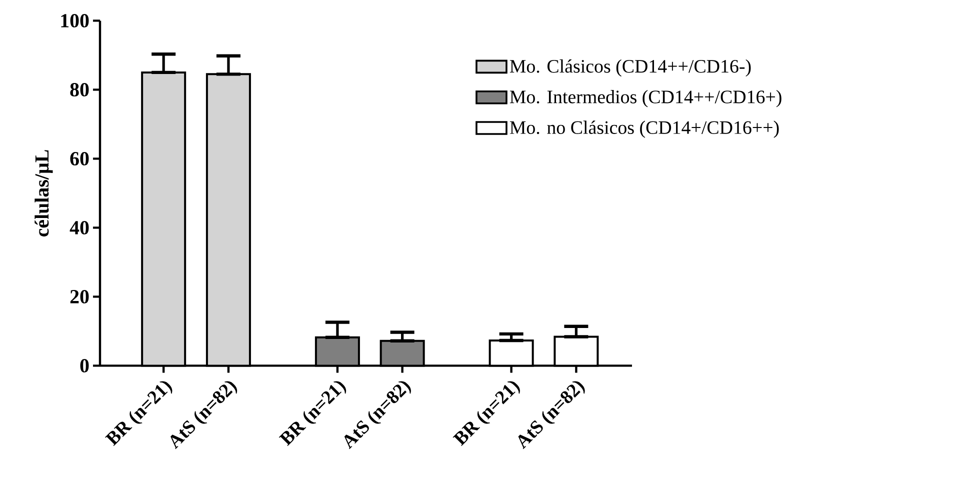 This screenshot has height=499, width=964. I want to click on y-axis-title: células/µL, so click(43, 193).